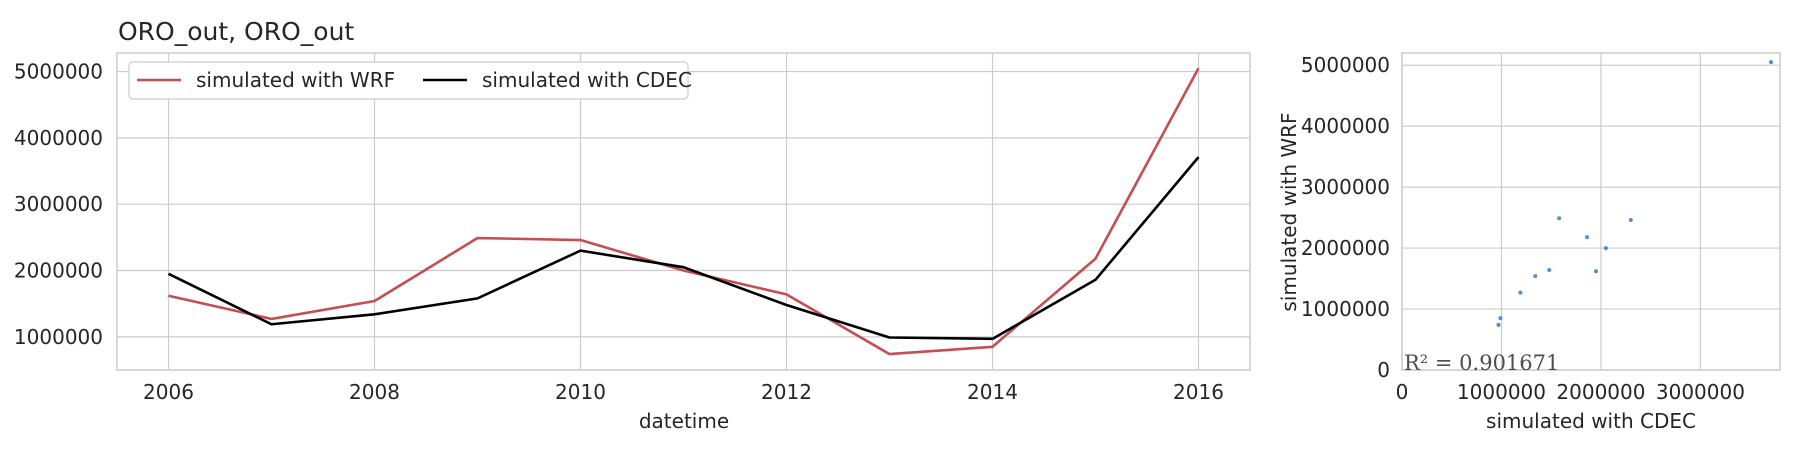 The image size is (1800, 450). I want to click on x-tick-label: 2012, so click(786, 392).